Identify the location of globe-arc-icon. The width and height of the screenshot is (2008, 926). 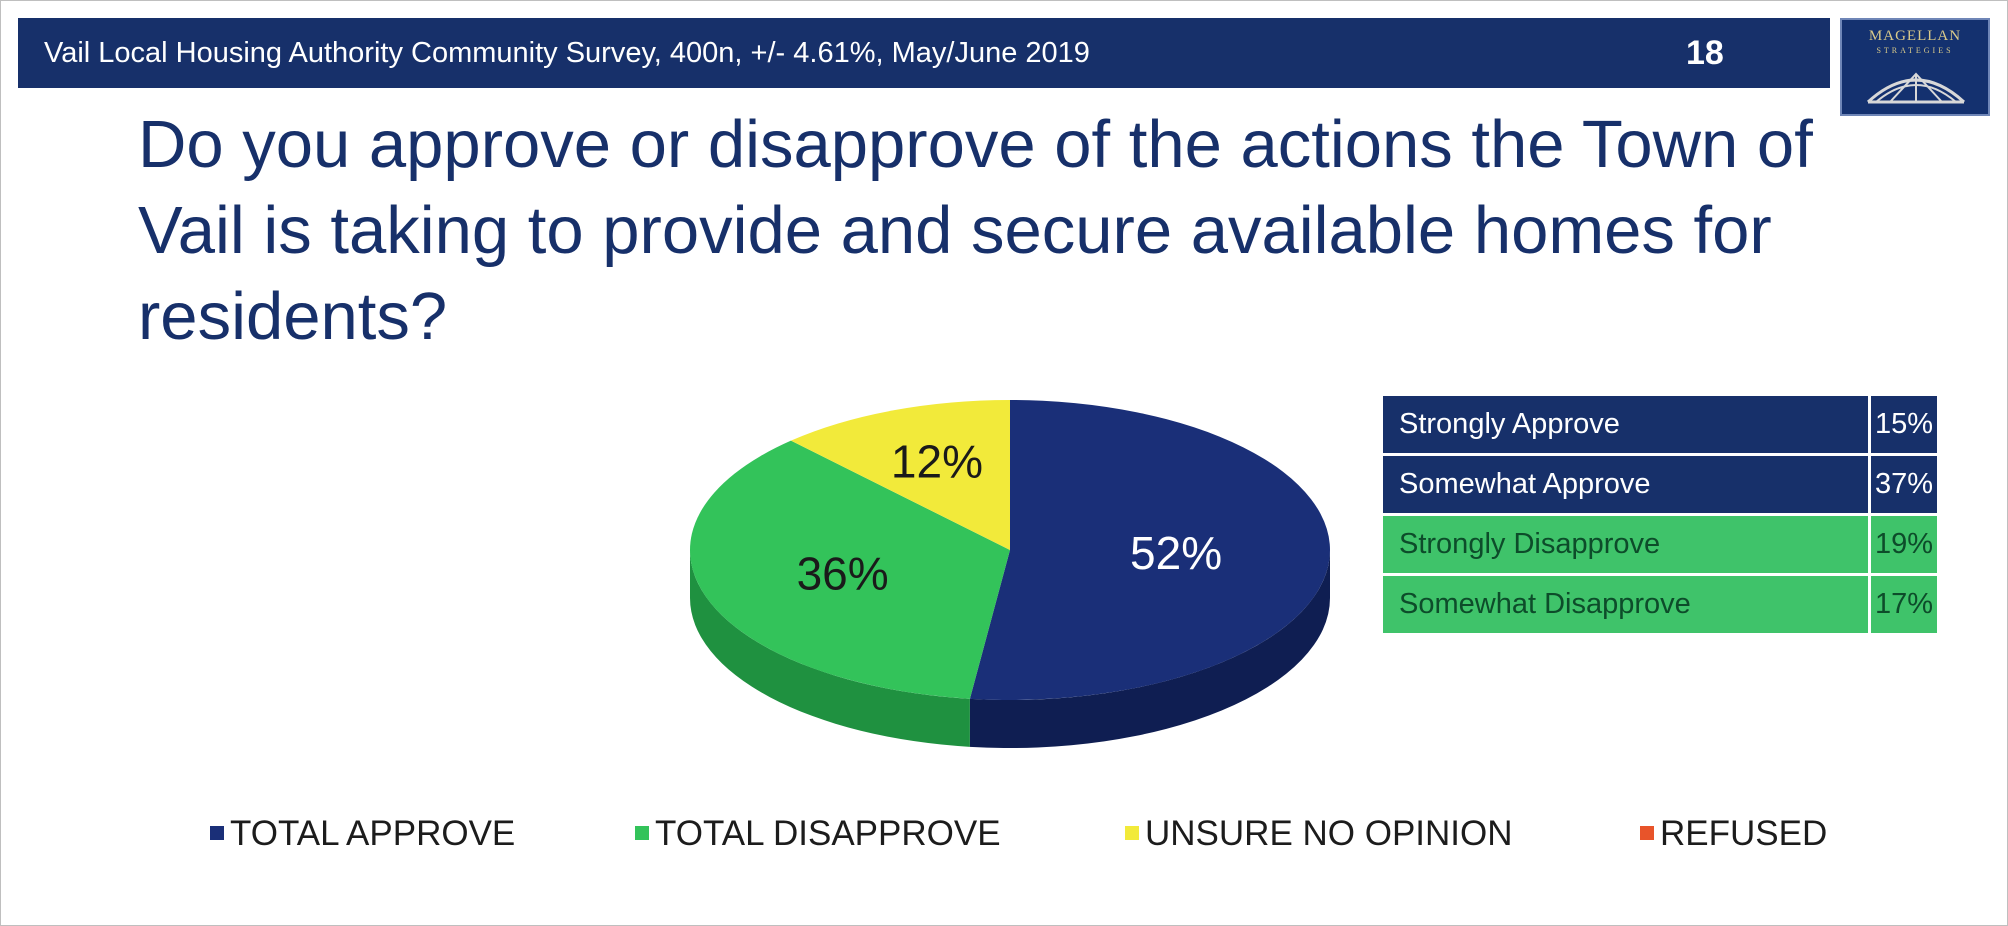
(1916, 88).